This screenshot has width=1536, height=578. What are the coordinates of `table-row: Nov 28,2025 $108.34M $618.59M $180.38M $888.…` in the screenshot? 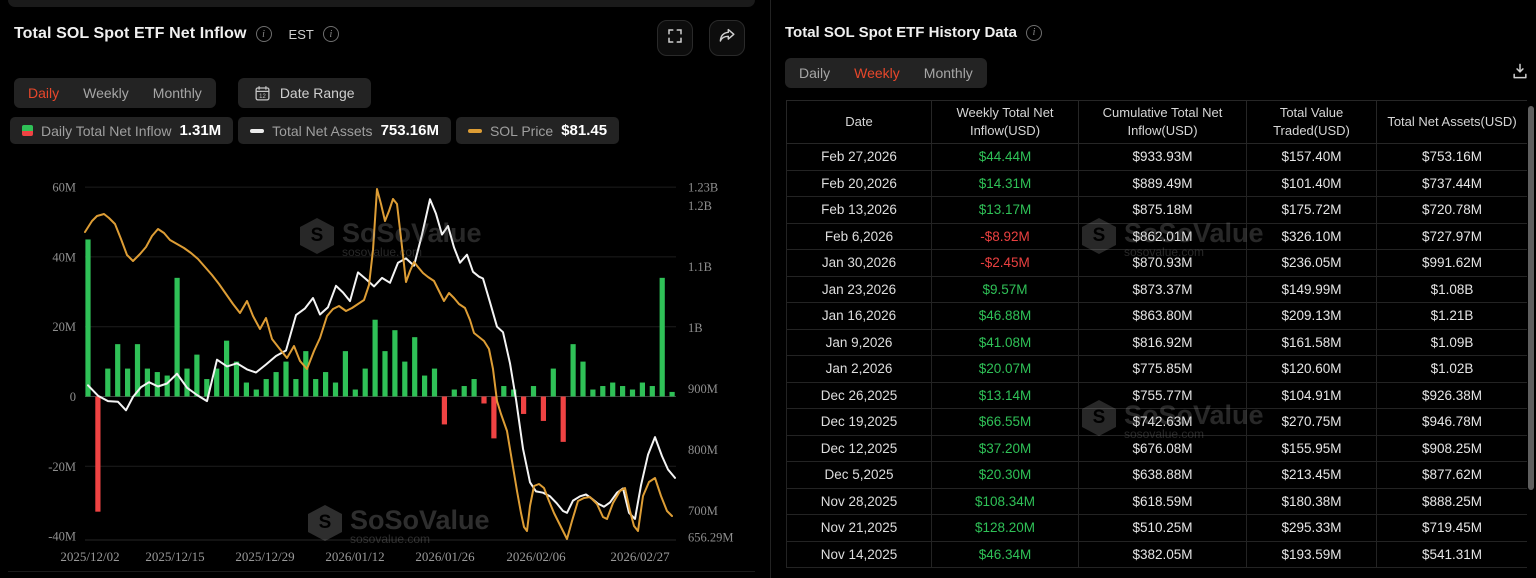 It's located at (1156, 501).